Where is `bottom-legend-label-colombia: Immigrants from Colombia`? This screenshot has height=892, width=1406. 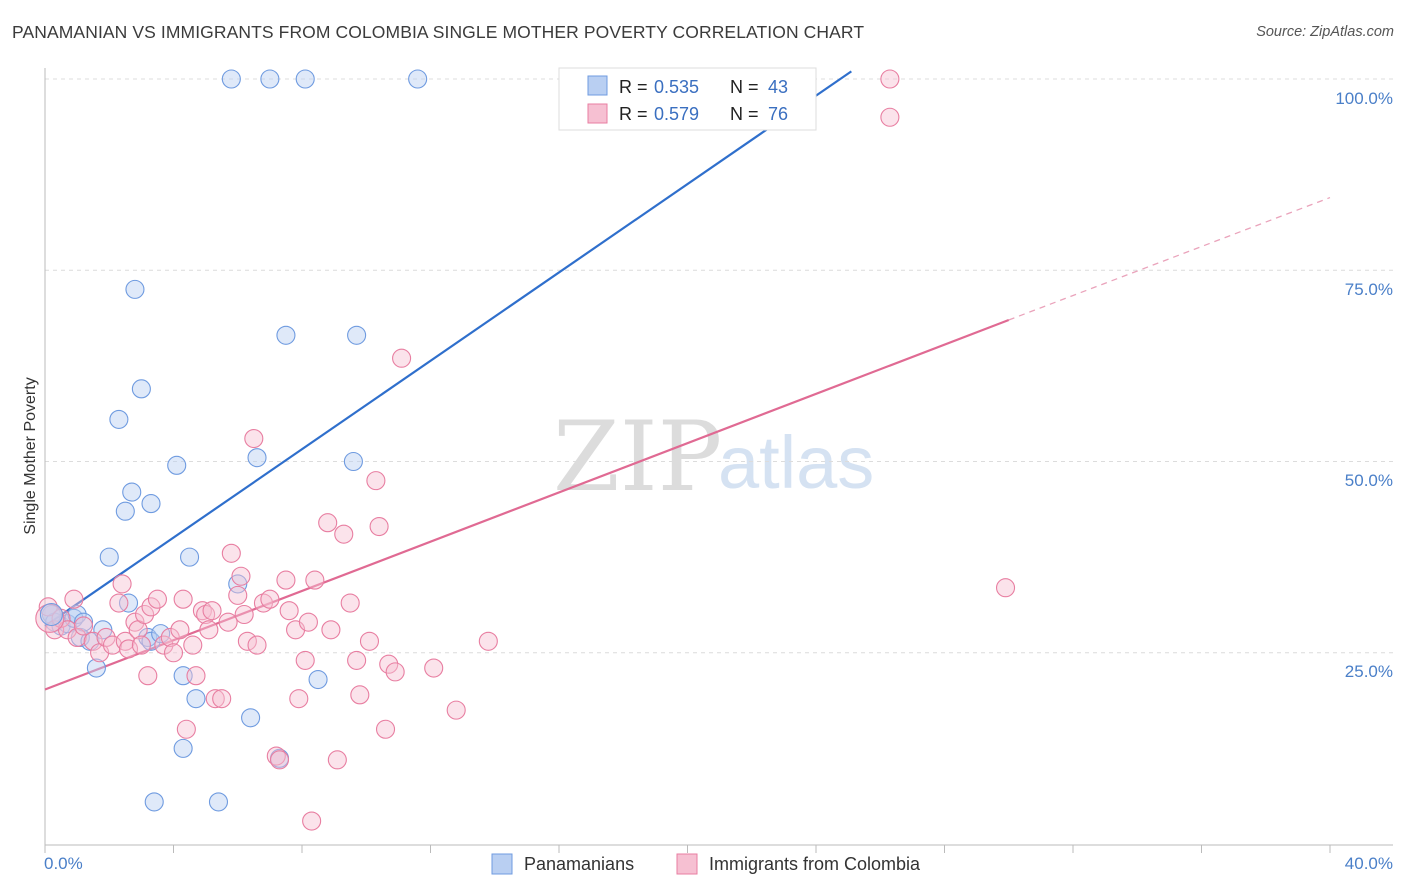
bottom-legend-label-colombia: Immigrants from Colombia is located at coordinates (815, 864).